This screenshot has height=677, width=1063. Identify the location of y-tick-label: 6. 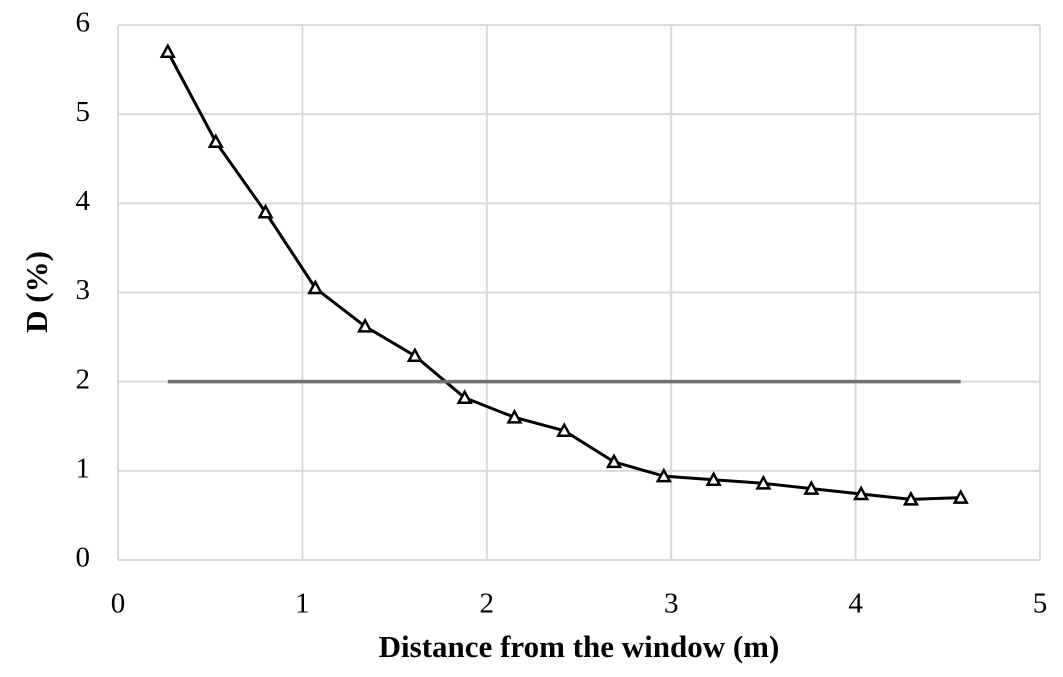
(83, 23).